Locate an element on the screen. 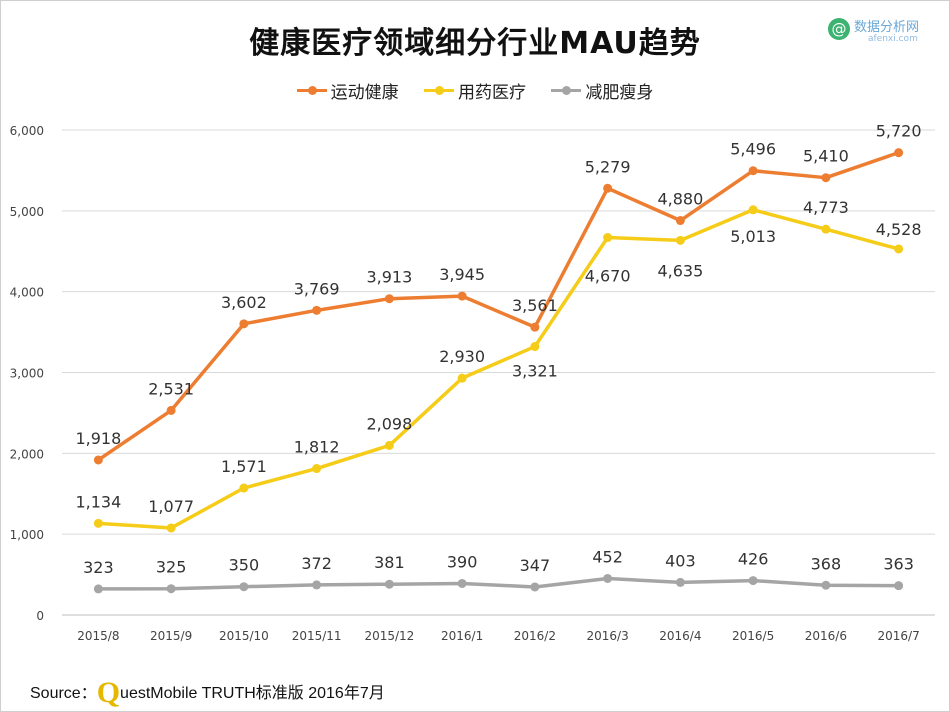  legend-item-series-1: 运动健康 is located at coordinates (347, 90).